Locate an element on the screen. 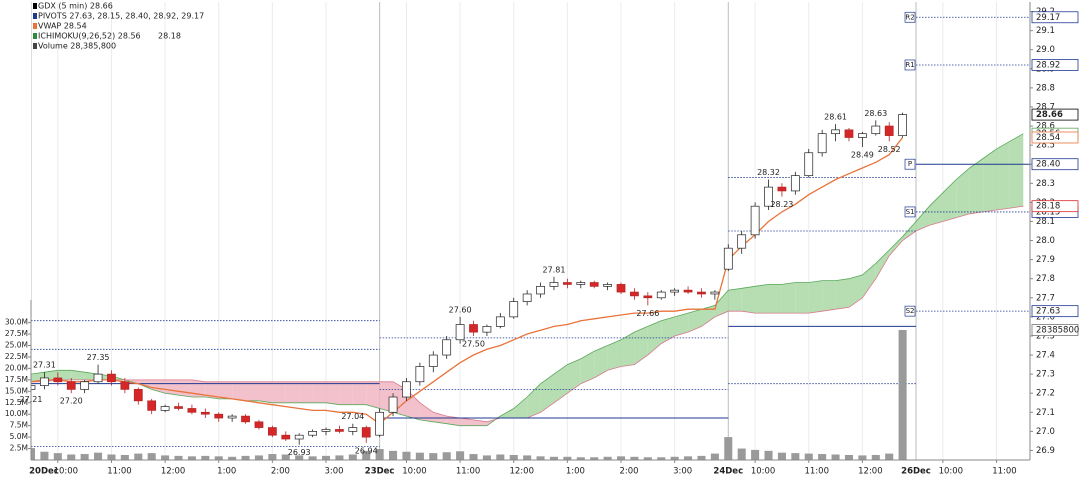 This screenshot has width=1080, height=478. y-tick-label: 27.1 is located at coordinates (1045, 413).